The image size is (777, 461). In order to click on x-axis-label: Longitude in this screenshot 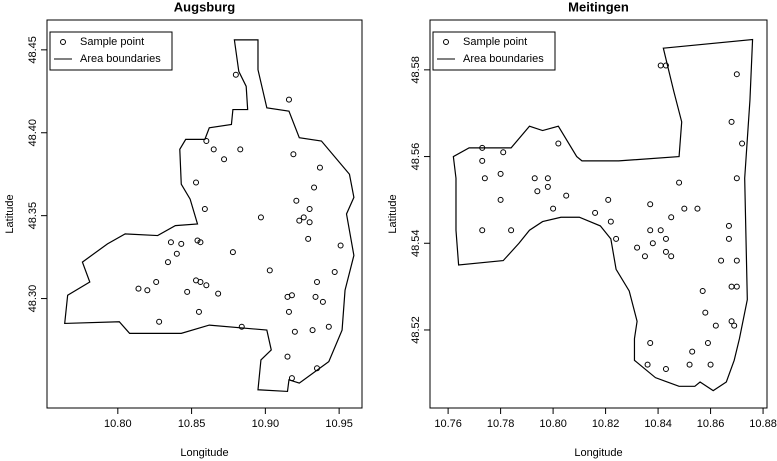, I will do `click(204, 453)`.